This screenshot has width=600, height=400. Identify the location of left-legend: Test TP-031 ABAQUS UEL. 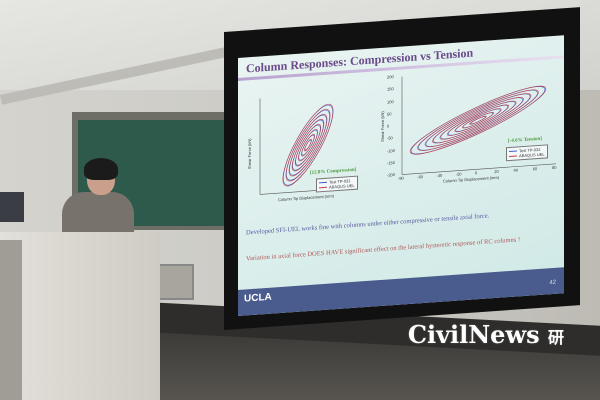
(337, 184).